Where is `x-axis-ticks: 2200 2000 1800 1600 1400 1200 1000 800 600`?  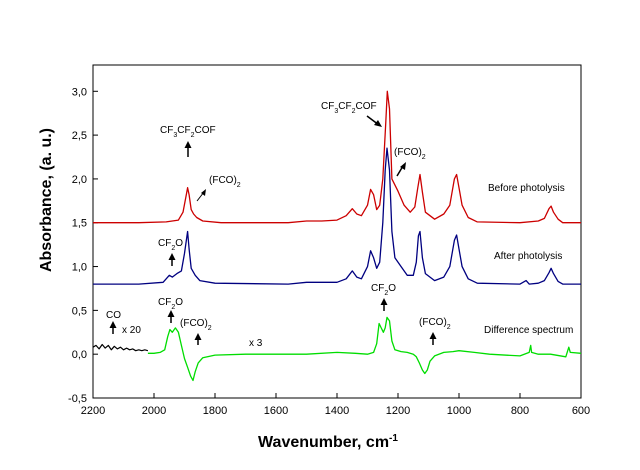
x-axis-ticks: 2200 2000 1800 1600 1400 1200 1000 800 600 is located at coordinates (335, 405).